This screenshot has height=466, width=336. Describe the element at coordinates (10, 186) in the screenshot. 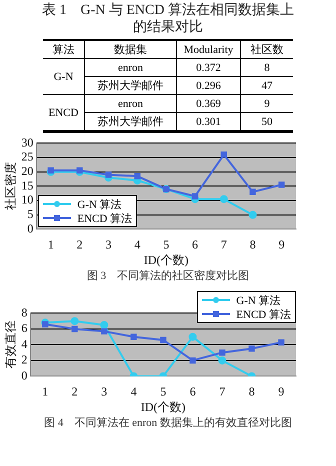

I see `y-axis-title: 社区密度` at that location.